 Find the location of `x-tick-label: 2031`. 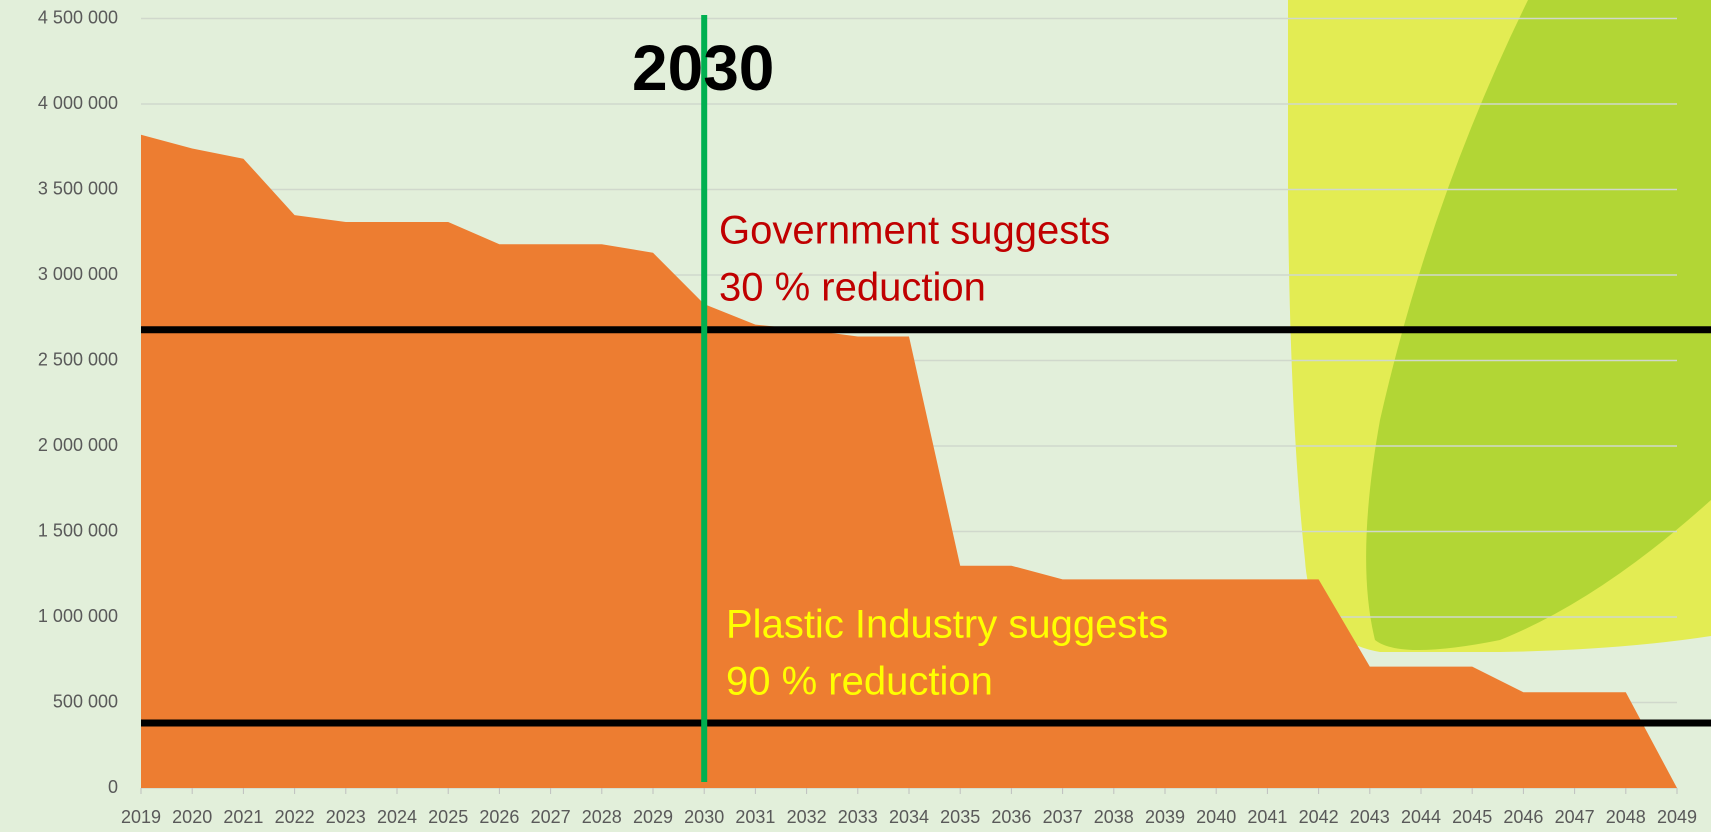

x-tick-label: 2031 is located at coordinates (755, 817).